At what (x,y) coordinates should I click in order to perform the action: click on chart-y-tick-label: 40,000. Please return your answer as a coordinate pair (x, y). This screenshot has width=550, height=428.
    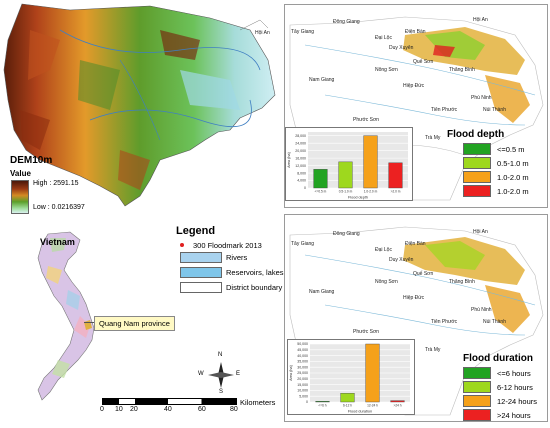
    Looking at the image, I should click on (302, 356).